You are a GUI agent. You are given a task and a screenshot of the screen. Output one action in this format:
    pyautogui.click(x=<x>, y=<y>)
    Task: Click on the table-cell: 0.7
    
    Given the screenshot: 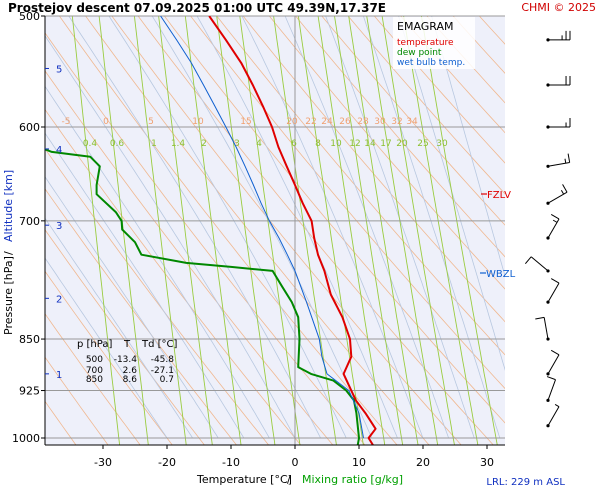 What is the action you would take?
    pyautogui.click(x=167, y=380)
    